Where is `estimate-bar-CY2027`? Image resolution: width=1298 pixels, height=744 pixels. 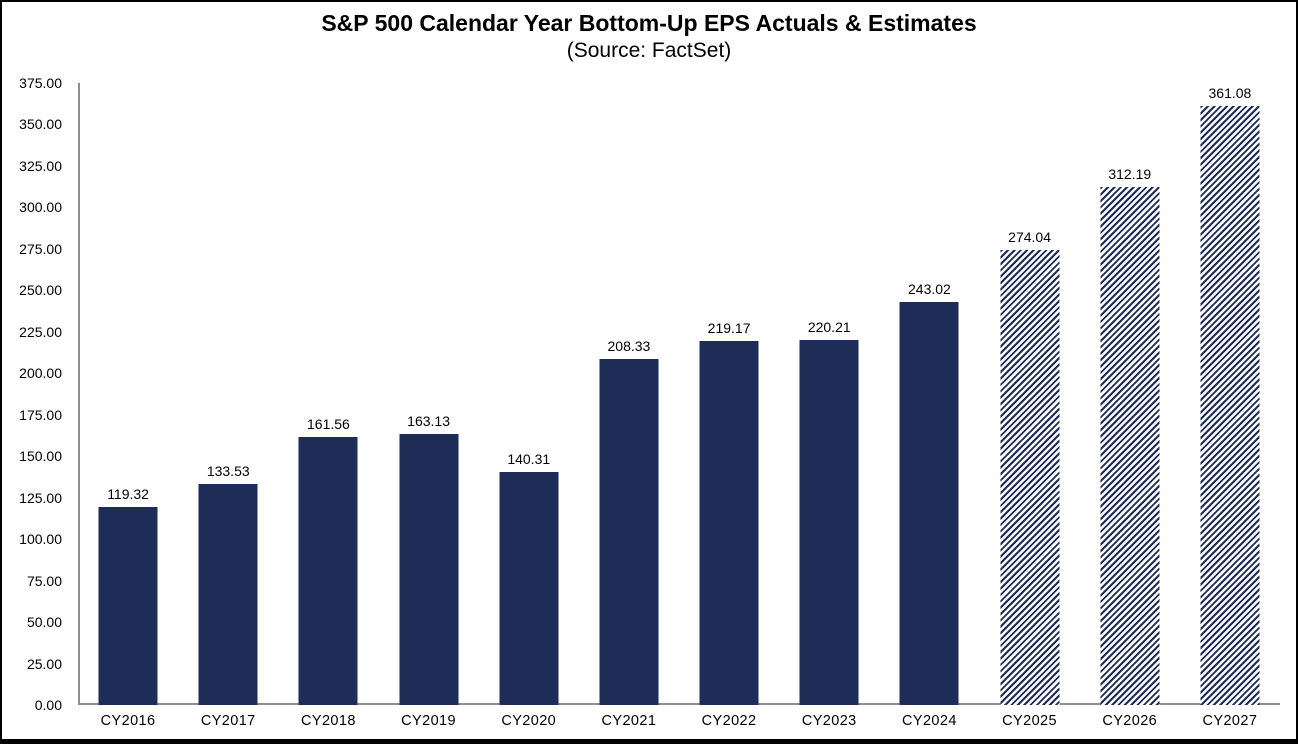 estimate-bar-CY2027 is located at coordinates (1230, 405).